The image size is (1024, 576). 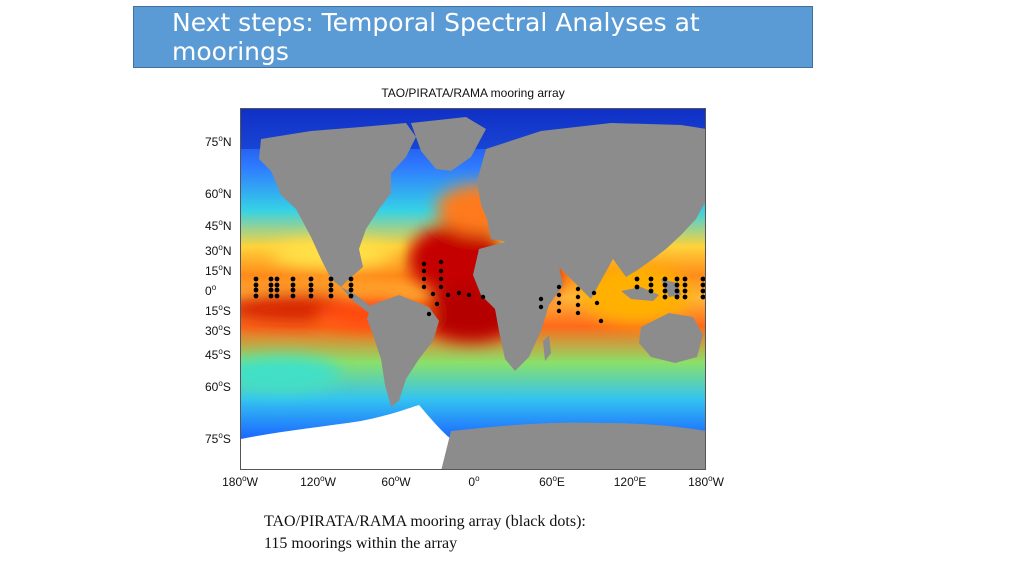 I want to click on lat-label-0: 0o, so click(x=211, y=290).